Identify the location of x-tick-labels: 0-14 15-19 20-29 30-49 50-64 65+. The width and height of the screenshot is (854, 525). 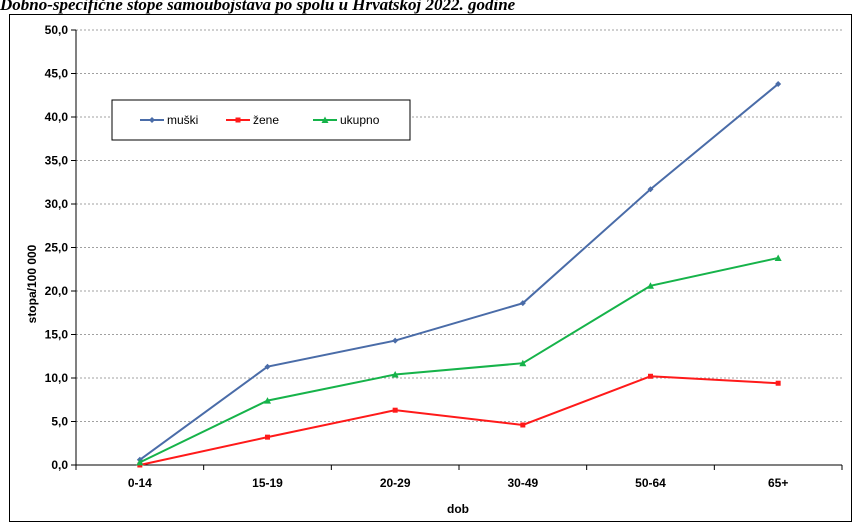
(458, 483).